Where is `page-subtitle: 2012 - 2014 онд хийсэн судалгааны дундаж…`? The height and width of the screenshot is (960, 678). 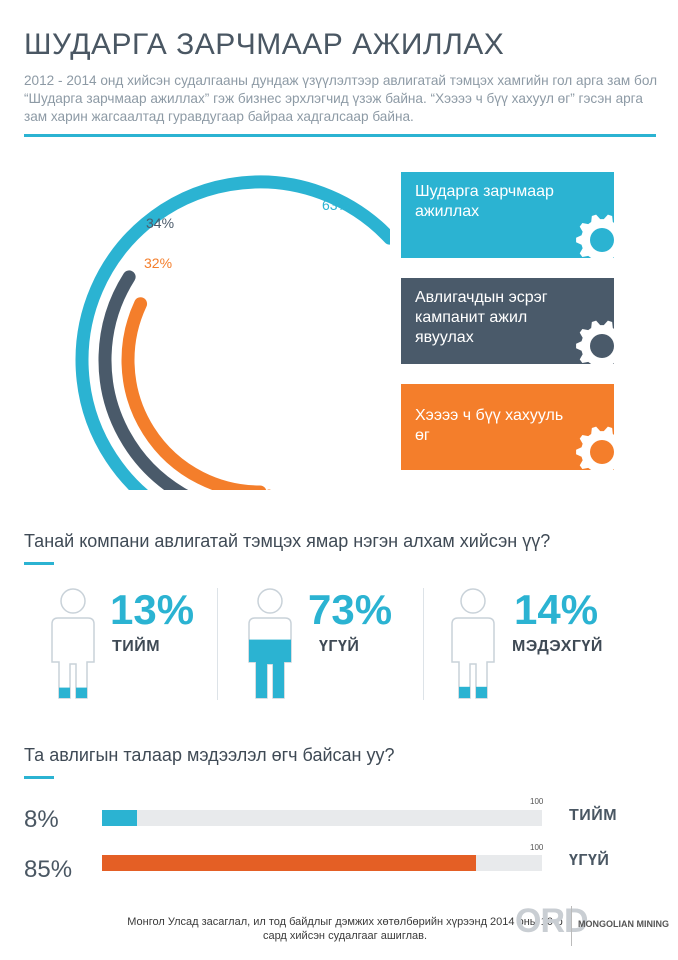 page-subtitle: 2012 - 2014 онд хийсэн судалгааны дундаж… is located at coordinates (341, 98).